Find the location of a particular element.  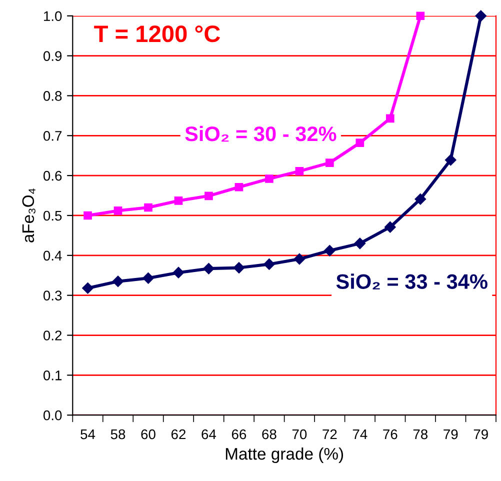

x-tick-label: 60 is located at coordinates (148, 434).